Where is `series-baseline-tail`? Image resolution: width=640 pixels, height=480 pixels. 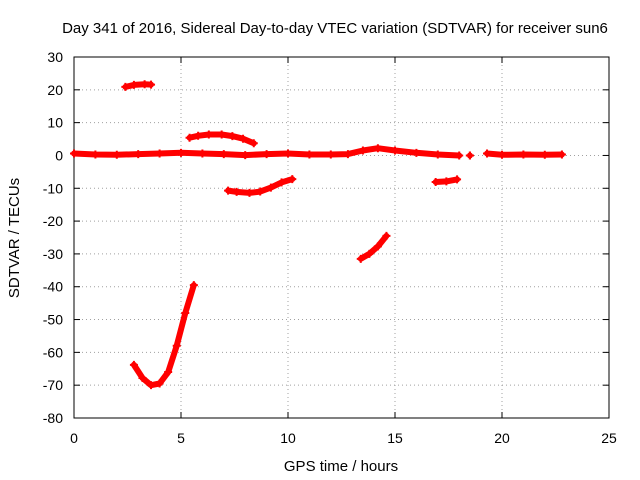 series-baseline-tail is located at coordinates (524, 154).